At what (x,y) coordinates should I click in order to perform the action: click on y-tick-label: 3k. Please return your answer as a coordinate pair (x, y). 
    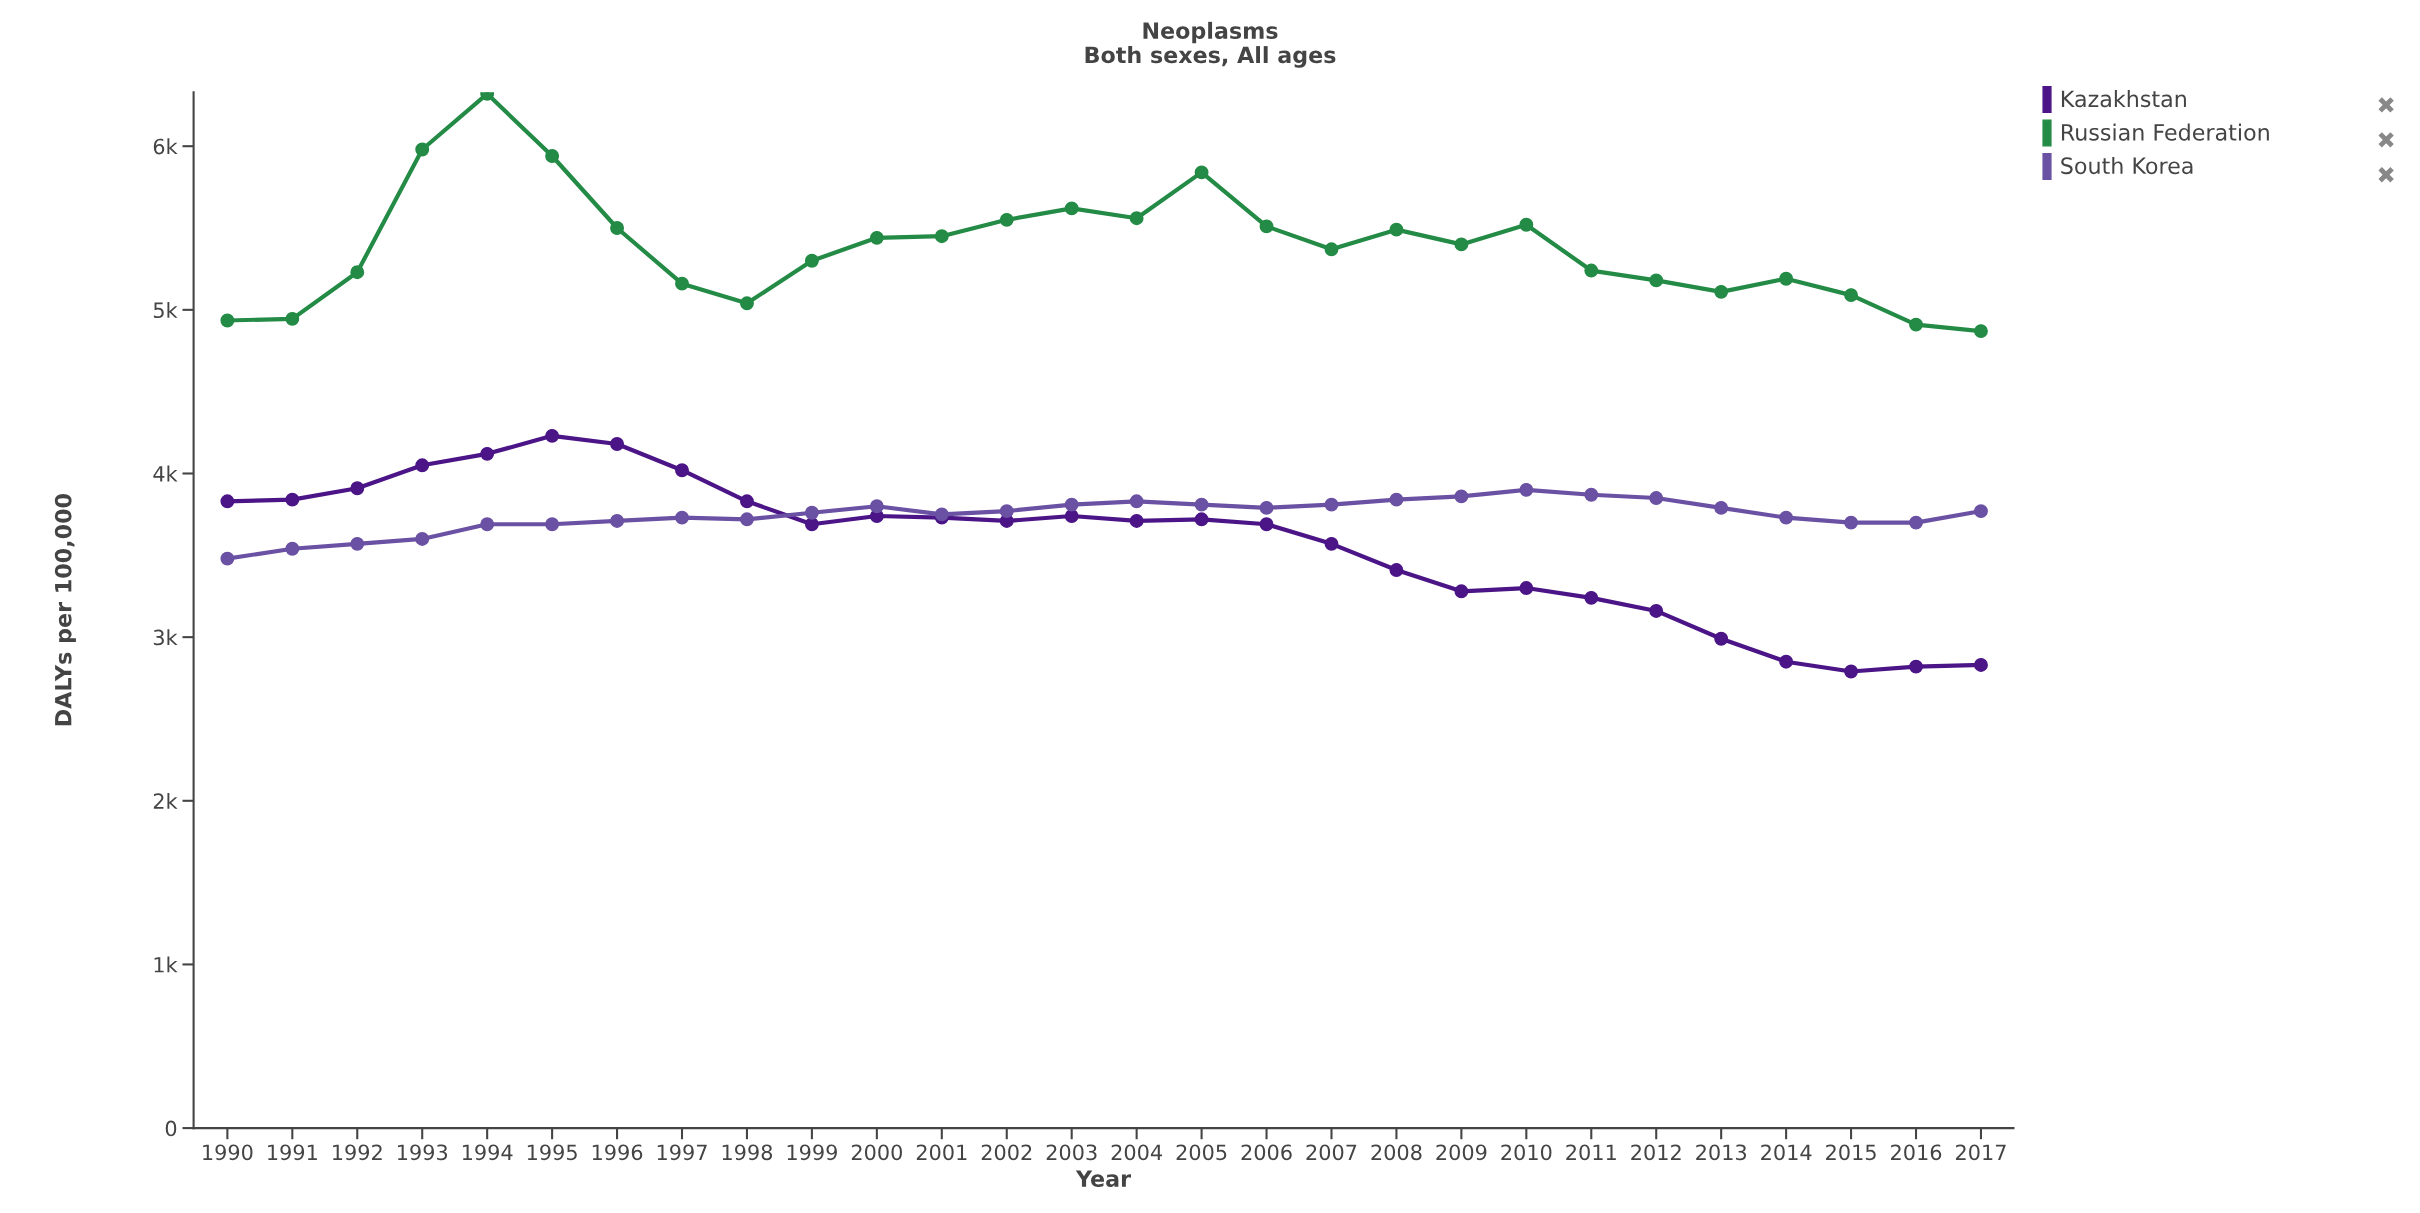
    Looking at the image, I should click on (165, 637).